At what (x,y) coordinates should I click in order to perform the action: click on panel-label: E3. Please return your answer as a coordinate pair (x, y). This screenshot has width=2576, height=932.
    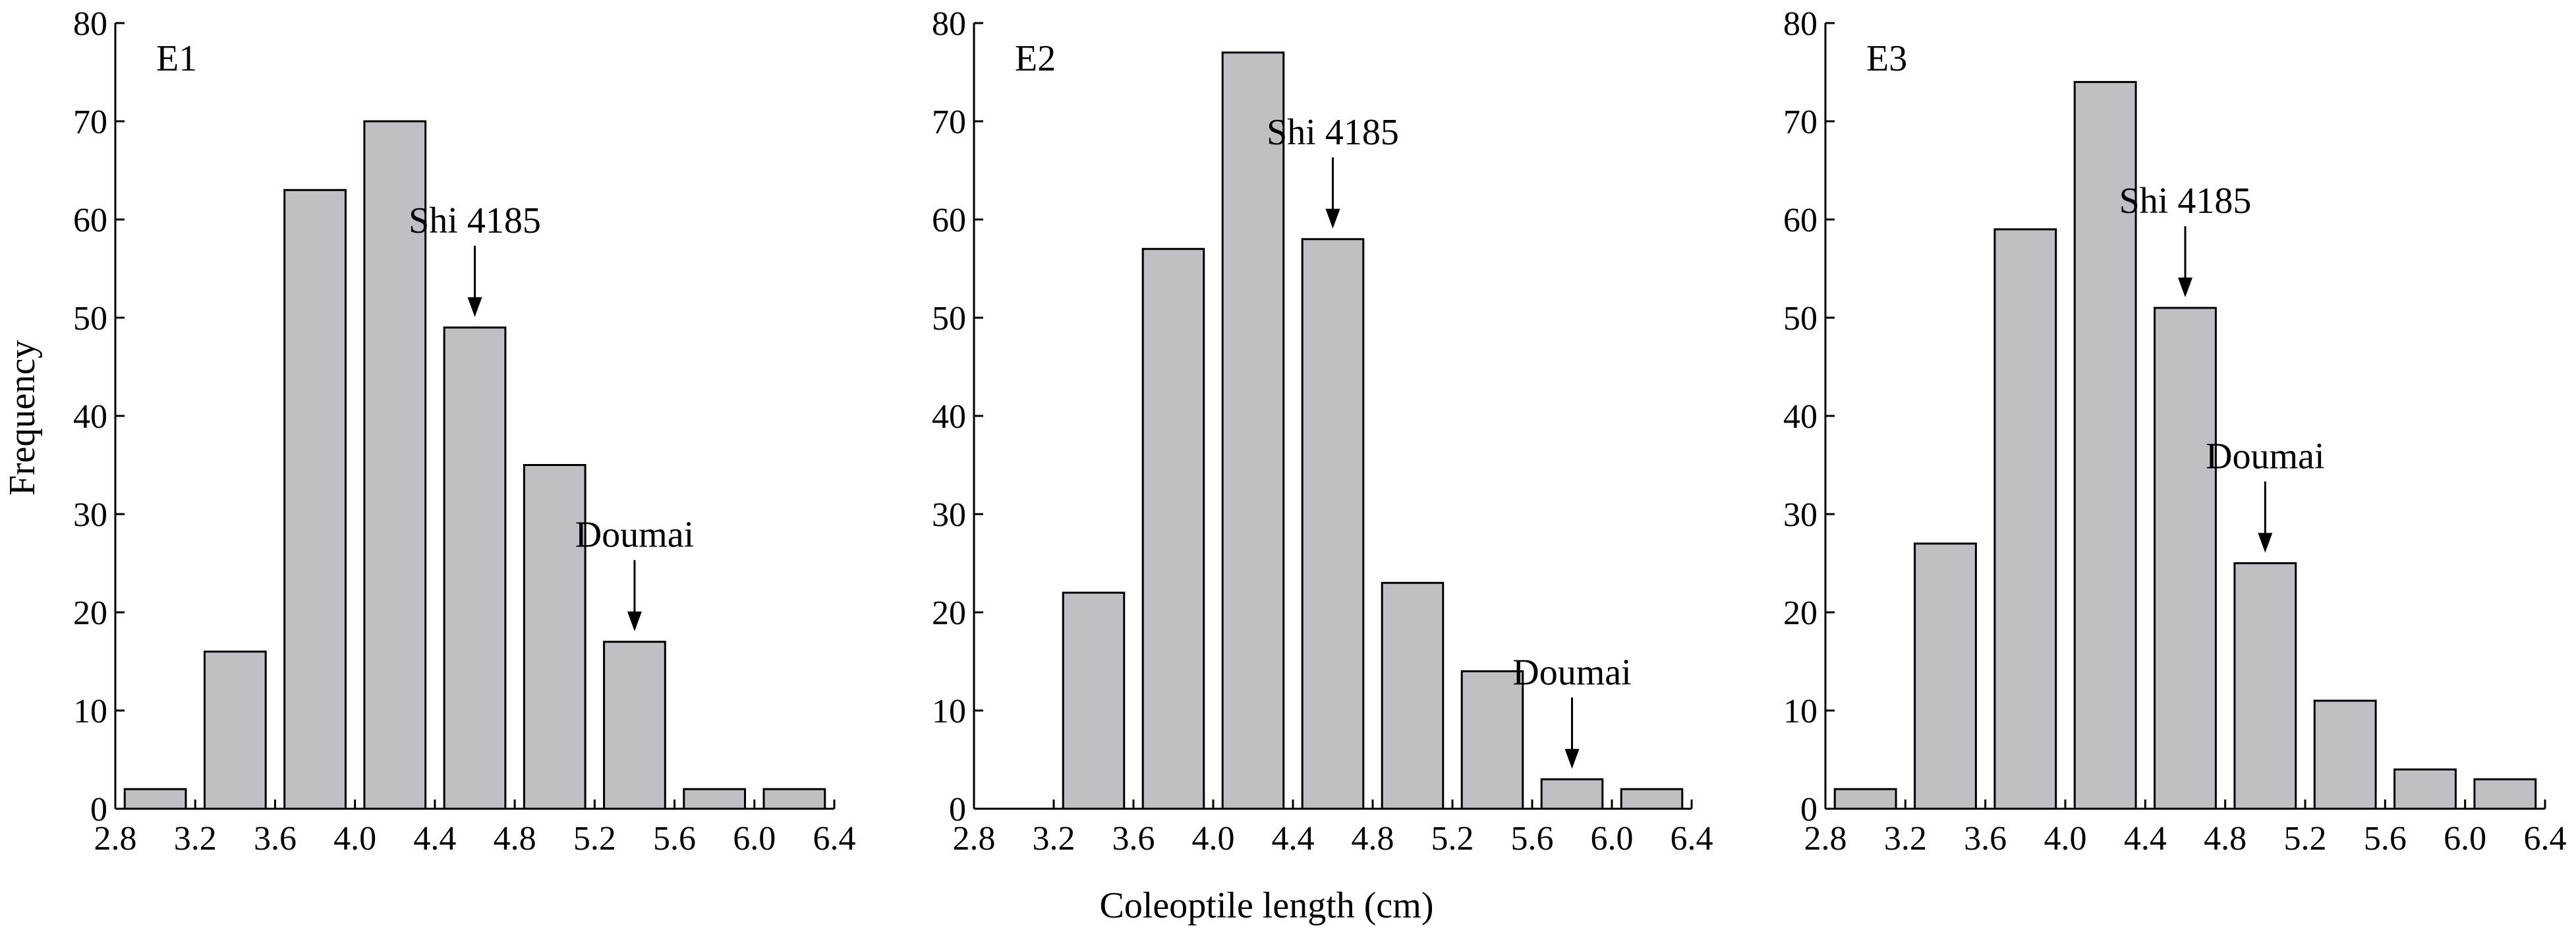
    Looking at the image, I should click on (1887, 58).